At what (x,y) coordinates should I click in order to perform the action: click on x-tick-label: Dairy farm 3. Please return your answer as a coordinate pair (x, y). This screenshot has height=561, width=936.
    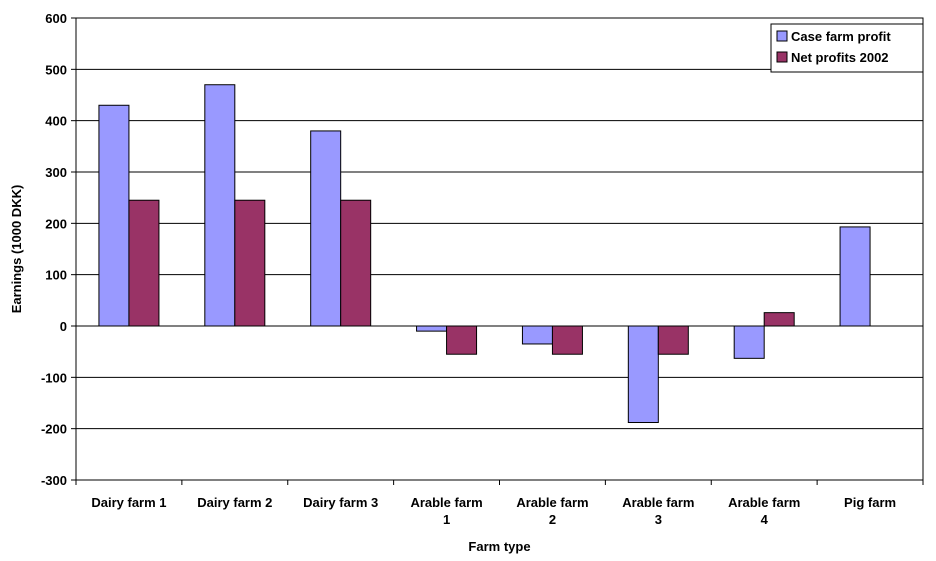
    Looking at the image, I should click on (340, 502).